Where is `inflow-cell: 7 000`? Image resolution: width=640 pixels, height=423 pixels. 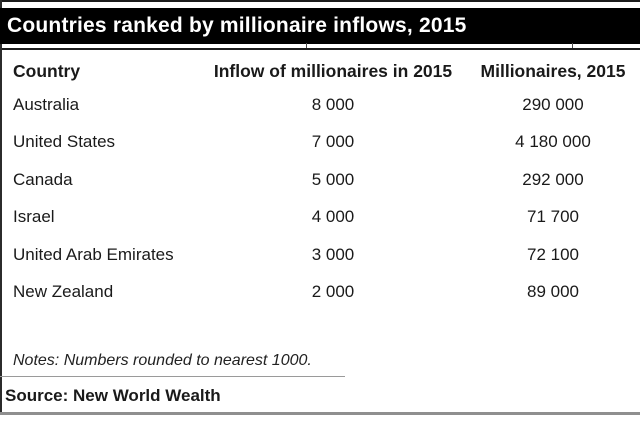
inflow-cell: 7 000 is located at coordinates (333, 142).